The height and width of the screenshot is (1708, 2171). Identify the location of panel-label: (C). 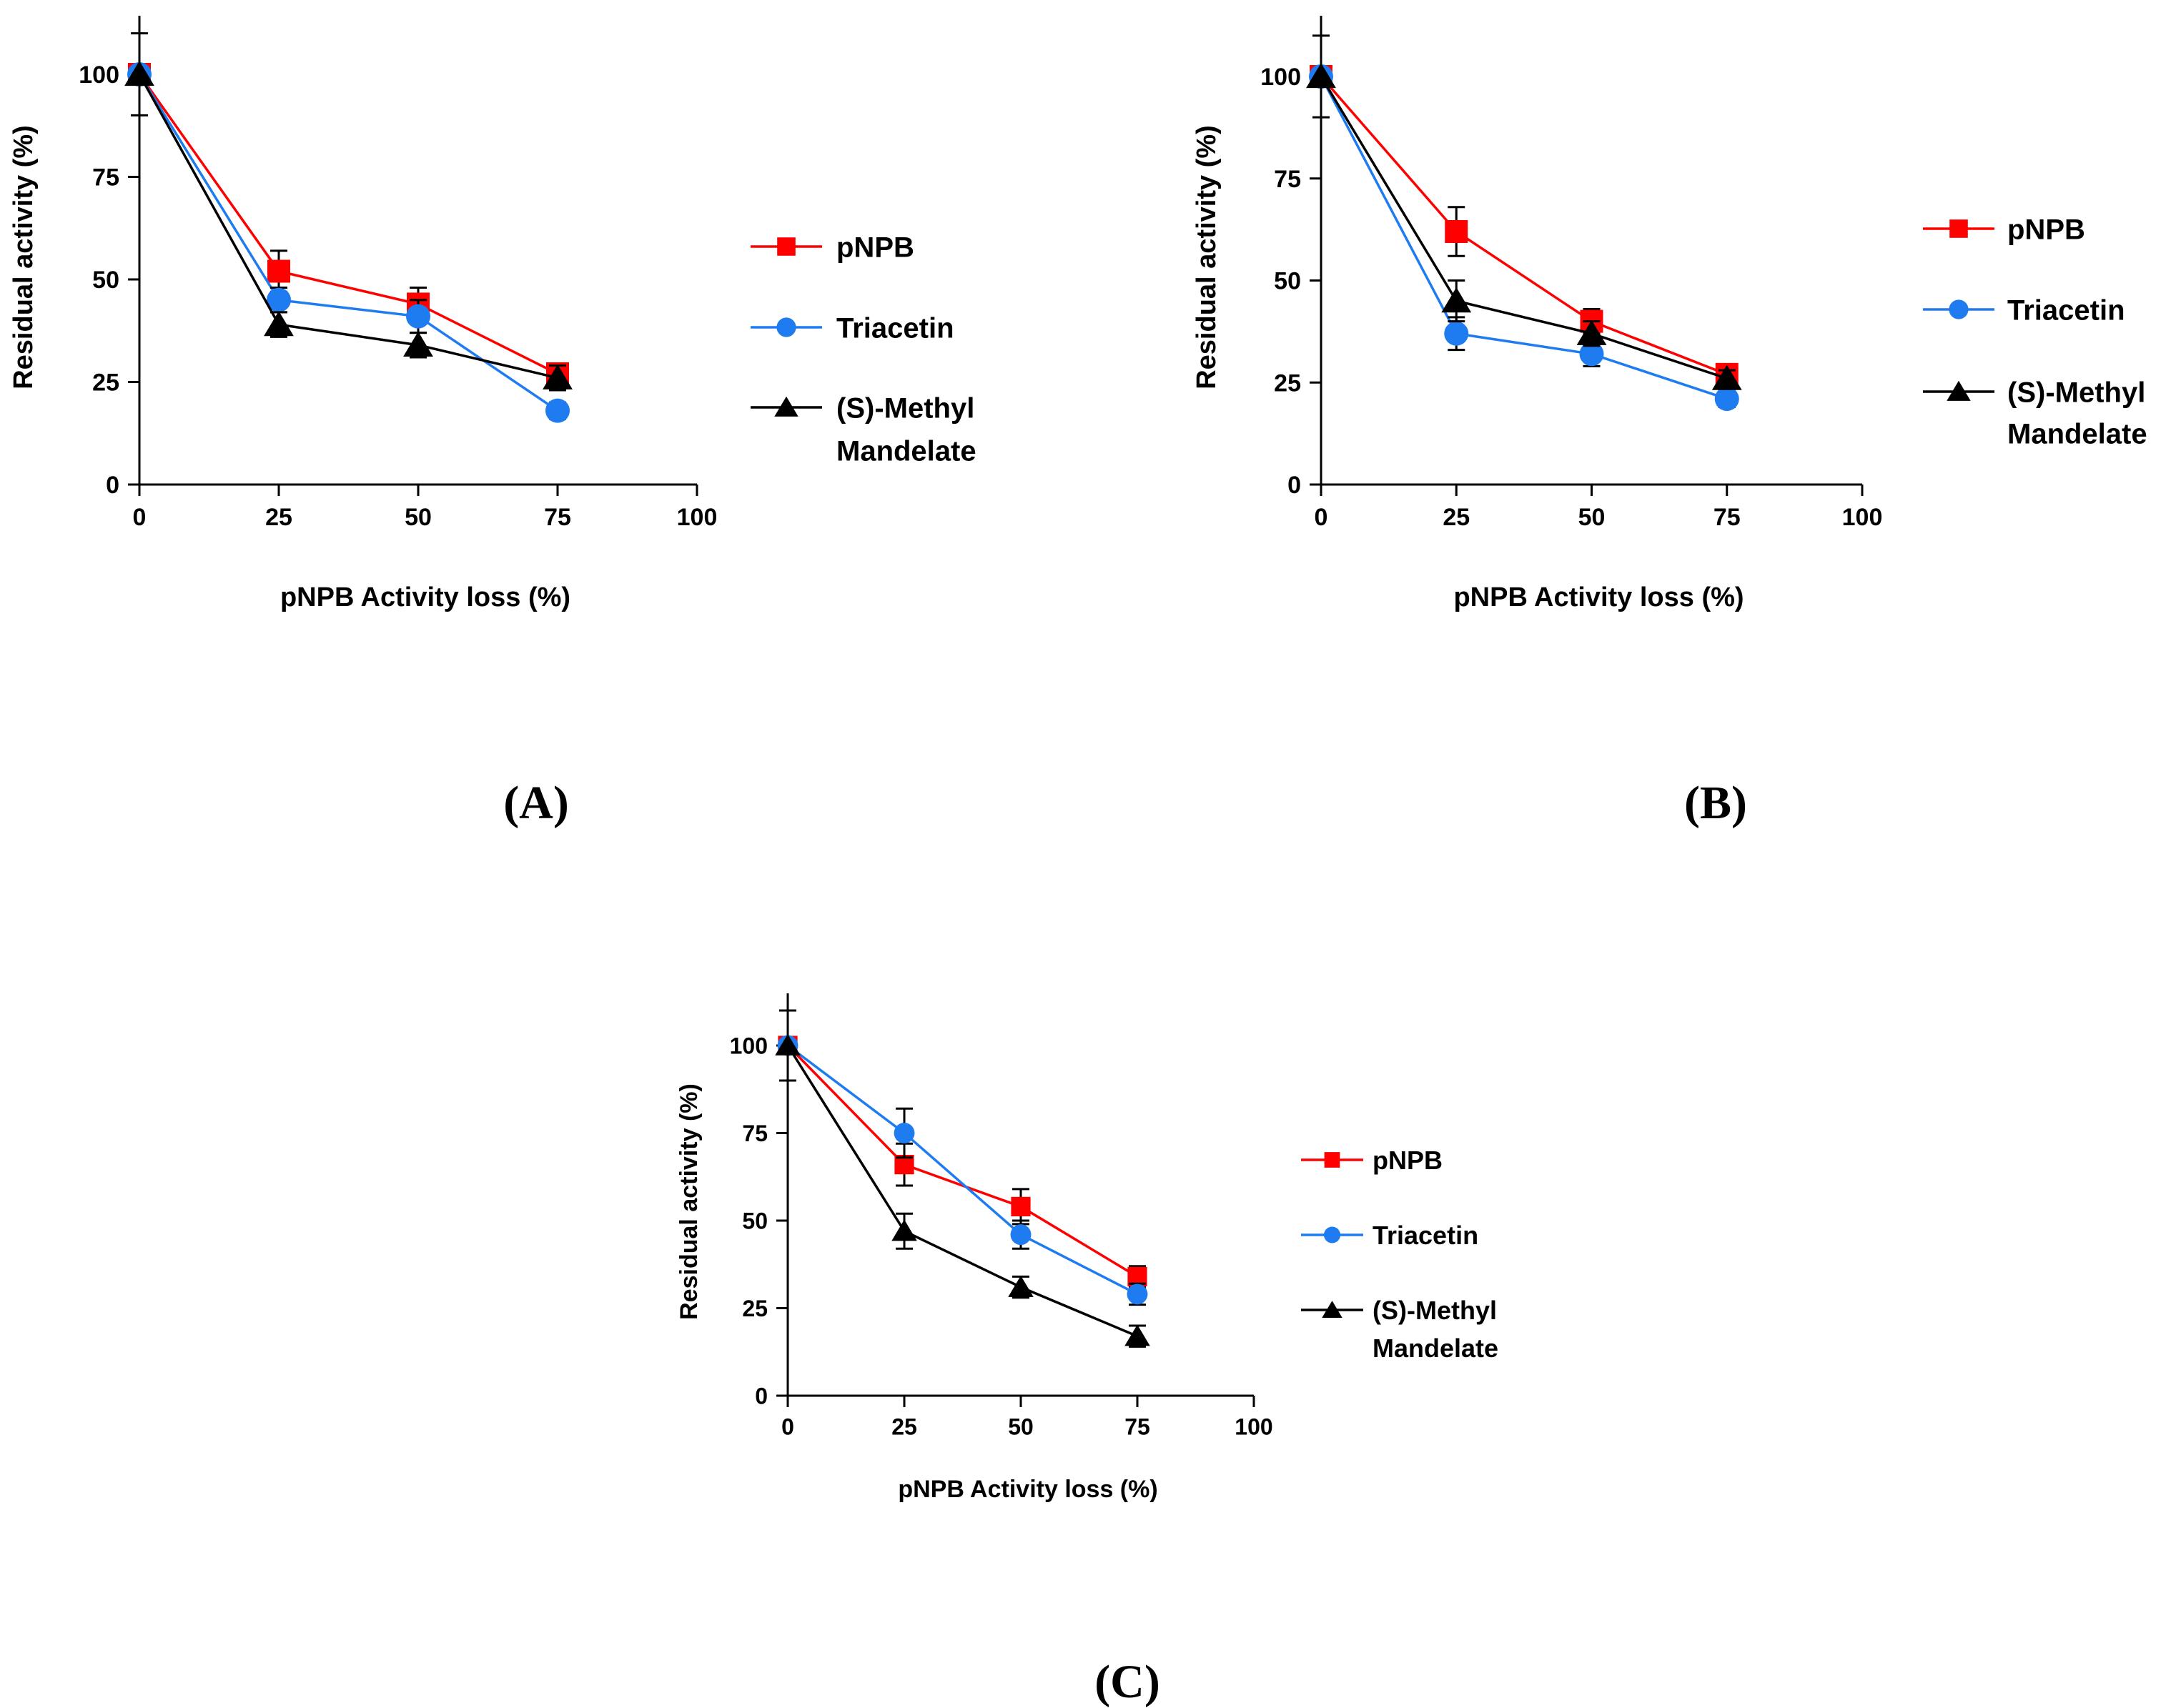
(1127, 1682).